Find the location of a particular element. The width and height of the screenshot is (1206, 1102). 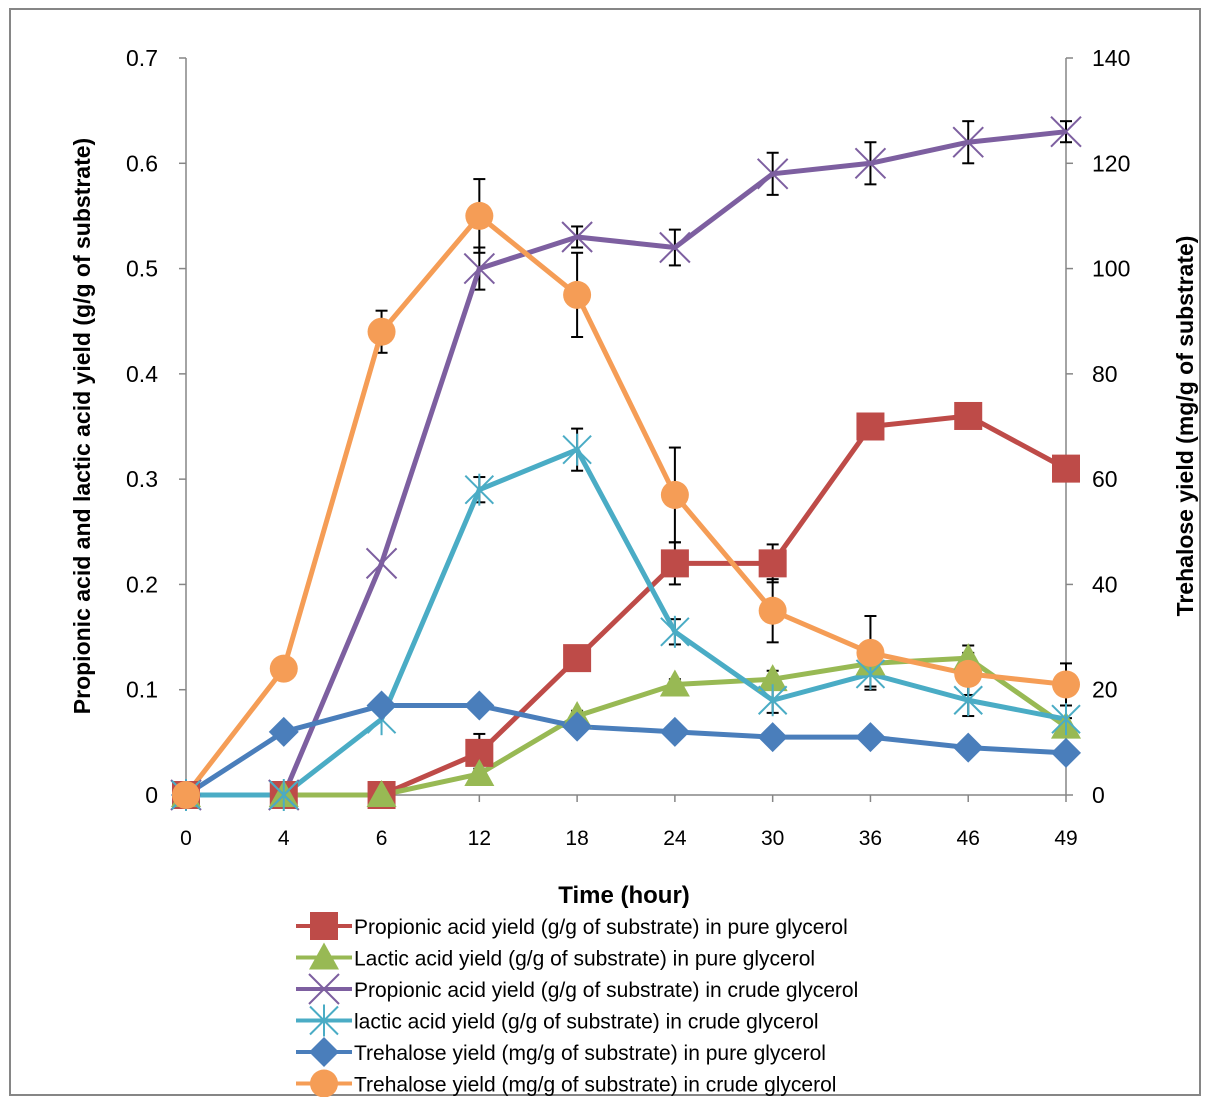

x-tick-label: 49 is located at coordinates (1065, 838).